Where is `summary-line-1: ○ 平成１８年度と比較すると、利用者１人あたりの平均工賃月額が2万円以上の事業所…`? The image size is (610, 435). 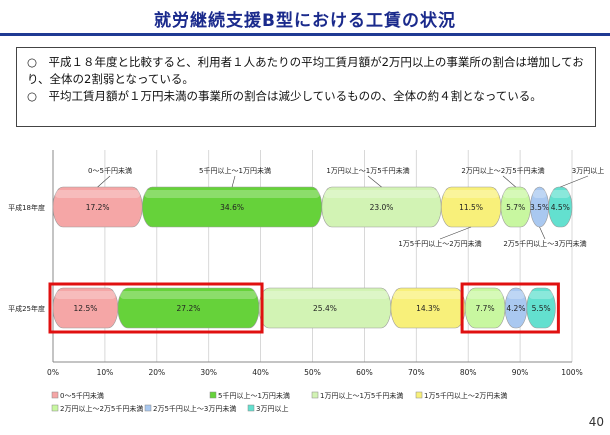
summary-line-1: ○ 平成１８年度と比較すると、利用者１人あたりの平均工賃月額が2万円以上の事業所… is located at coordinates (305, 70).